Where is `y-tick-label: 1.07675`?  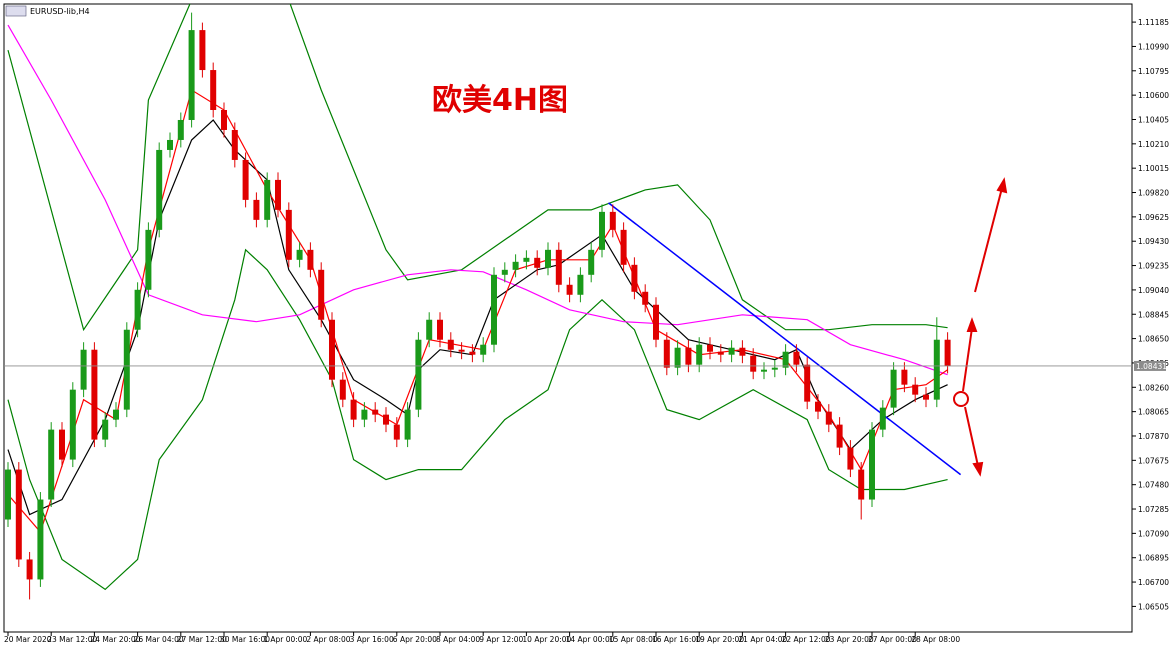
y-tick-label: 1.07675 is located at coordinates (1153, 460).